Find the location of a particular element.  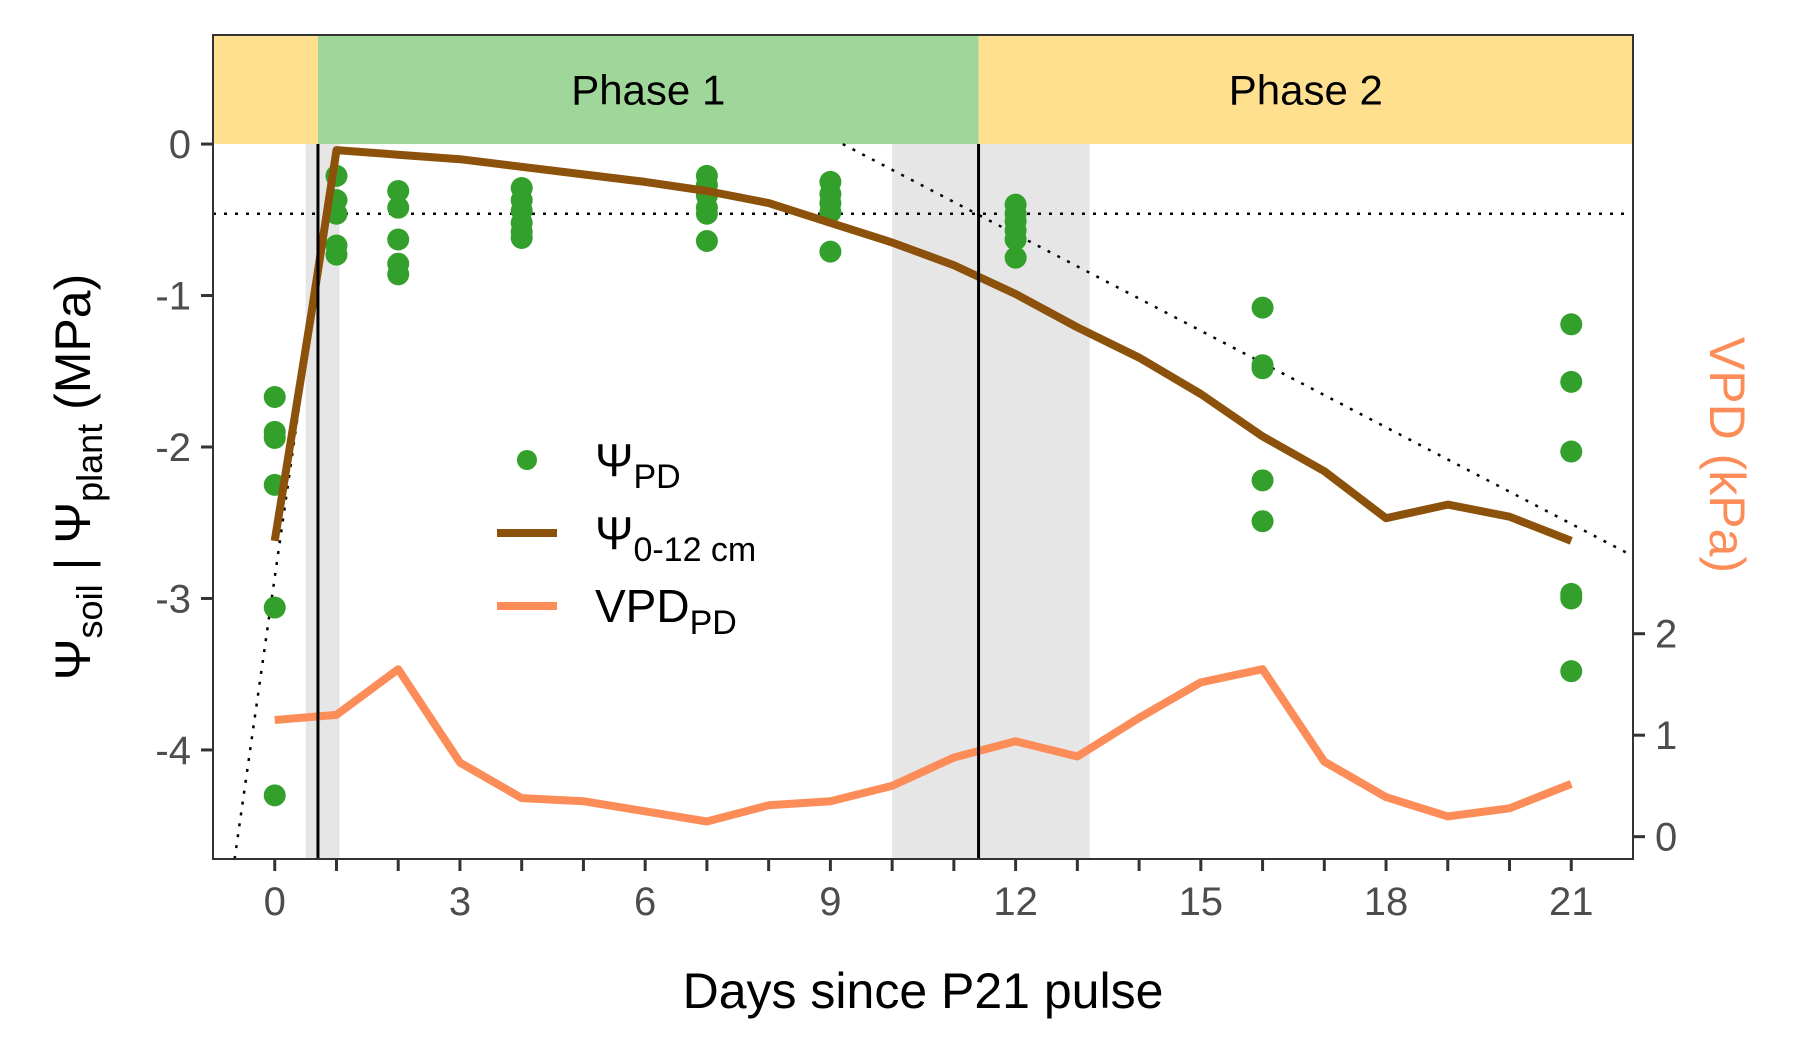

shaded-region is located at coordinates (991, 501).